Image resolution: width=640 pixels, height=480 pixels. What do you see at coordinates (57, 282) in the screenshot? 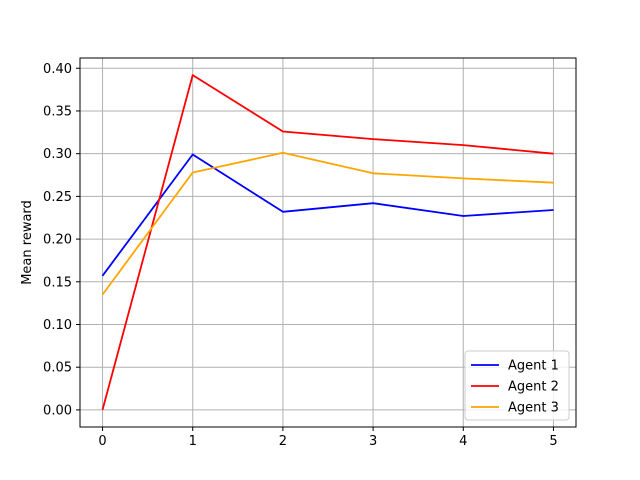
I see `y-tick-label: 0.15` at bounding box center [57, 282].